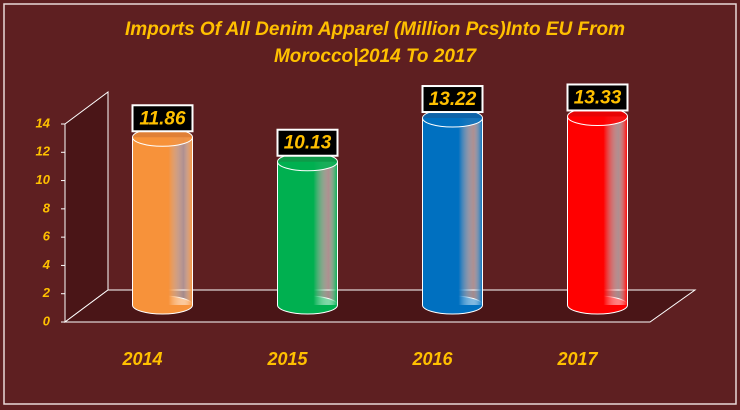 Image resolution: width=740 pixels, height=410 pixels. Describe the element at coordinates (46, 292) in the screenshot. I see `y-tick-label: 2` at that location.